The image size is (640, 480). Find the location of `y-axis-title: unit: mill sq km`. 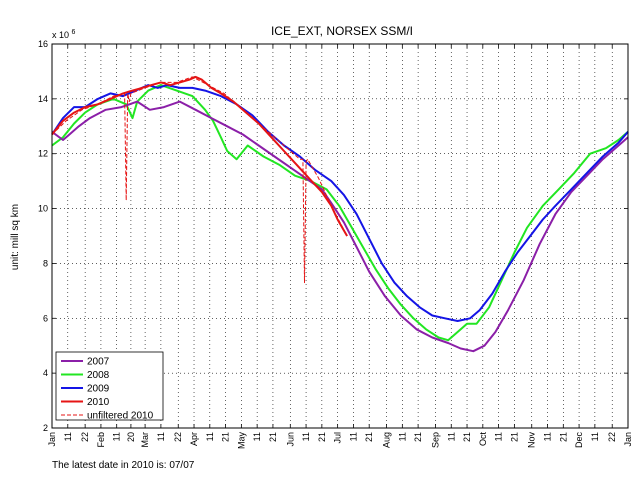

y-axis-title: unit: mill sq km is located at coordinates (15, 237).